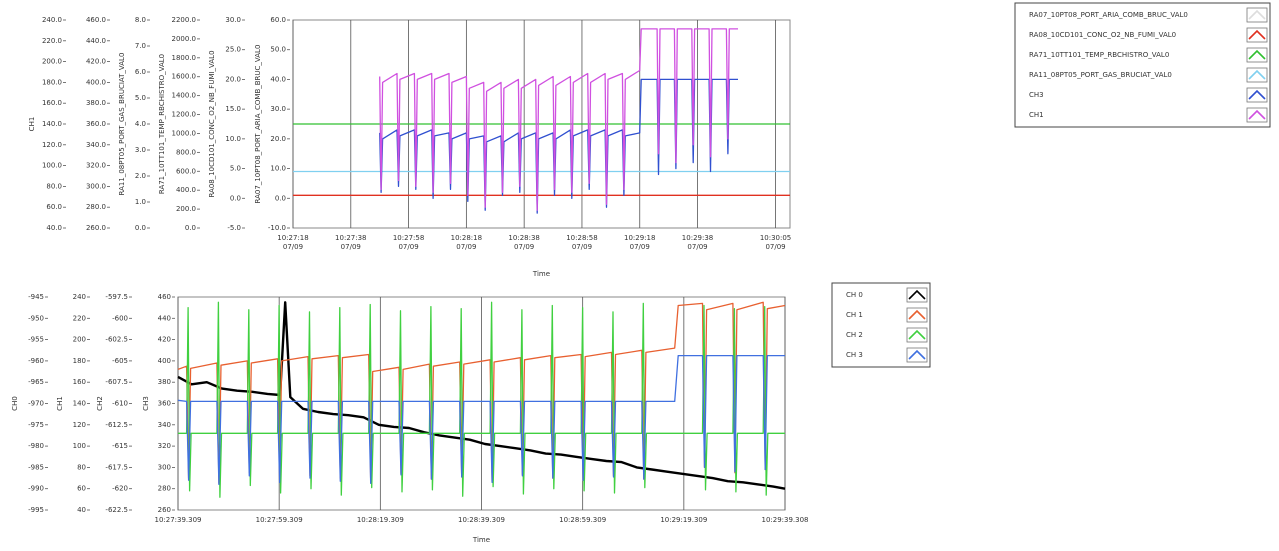  Describe the element at coordinates (140, 150) in the screenshot. I see `y-tick-label: 3.0` at that location.